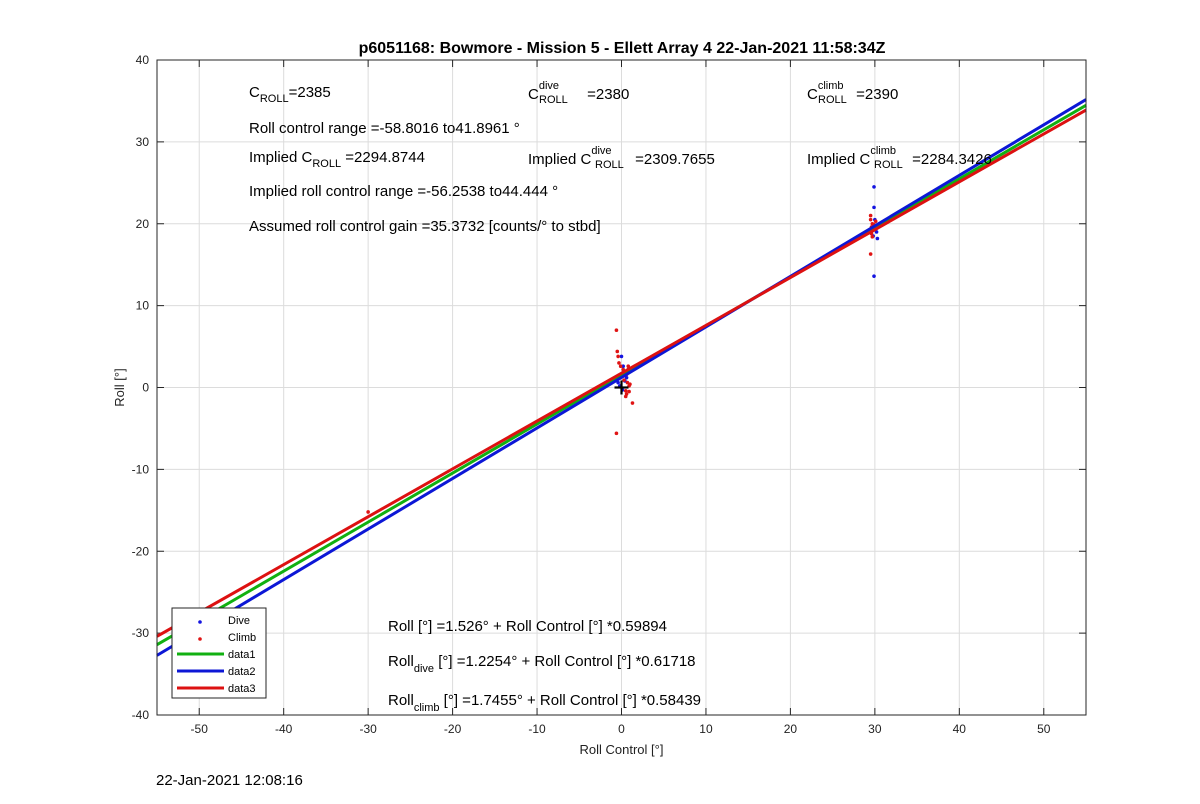 This screenshot has height=804, width=1200. I want to click on c-roll-climb-value: =2390, so click(875, 94).